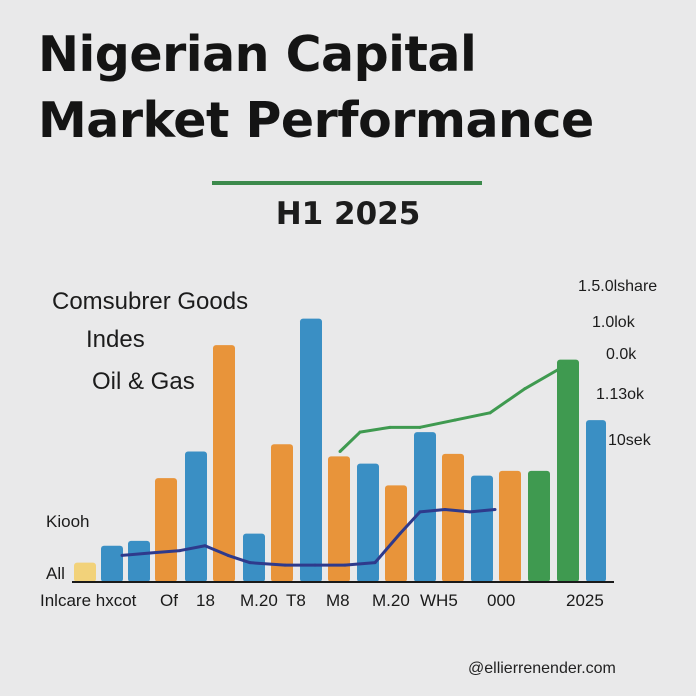  Describe the element at coordinates (322, 600) in the screenshot. I see `x-tick-labels: Inlcare hxcot Of 18 M.20 T8 M8 M.20 WH5 000 2025` at that location.